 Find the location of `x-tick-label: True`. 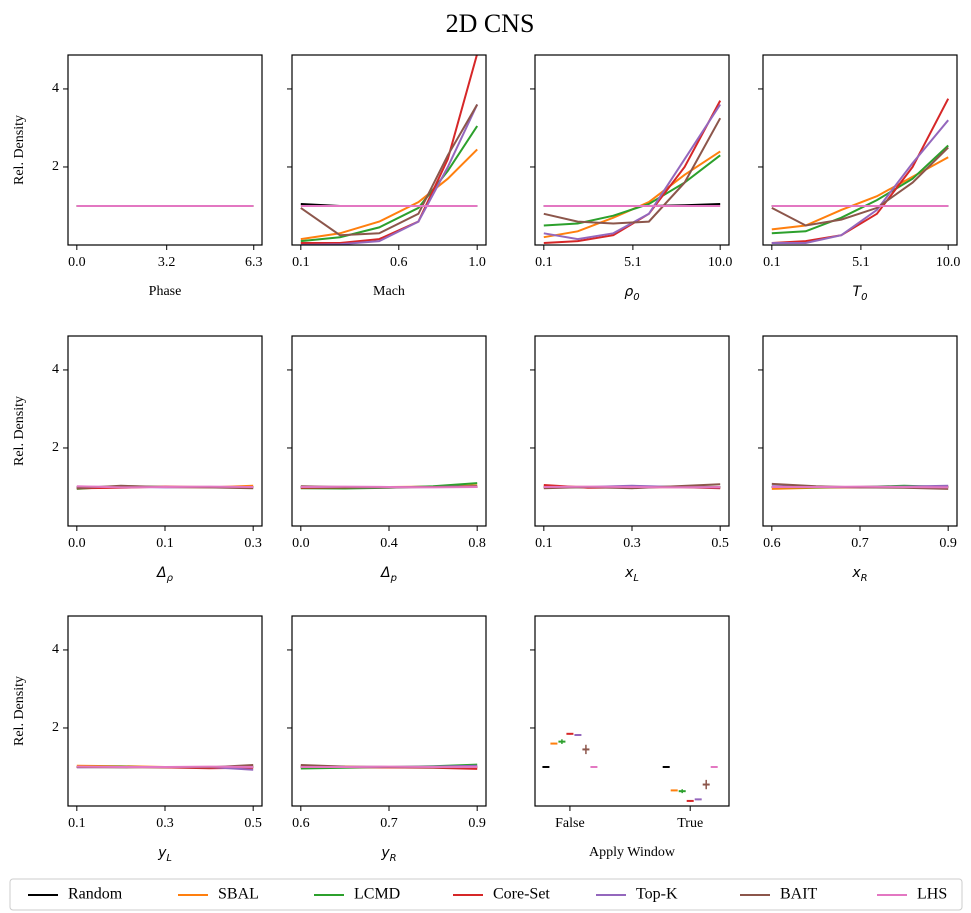

x-tick-label: True is located at coordinates (690, 823).